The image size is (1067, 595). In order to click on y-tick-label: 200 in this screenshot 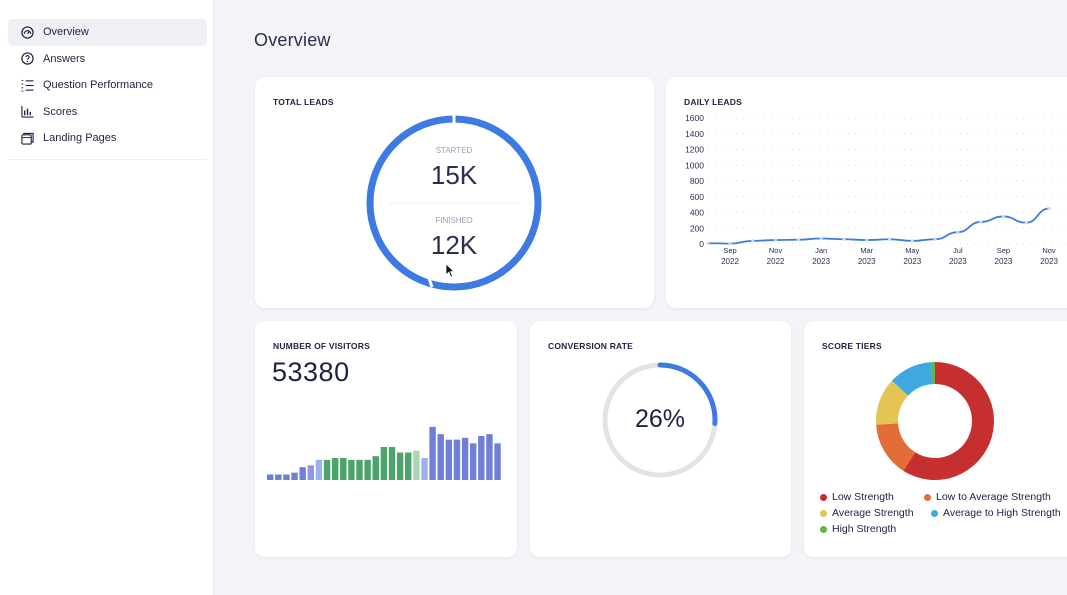, I will do `click(697, 228)`.